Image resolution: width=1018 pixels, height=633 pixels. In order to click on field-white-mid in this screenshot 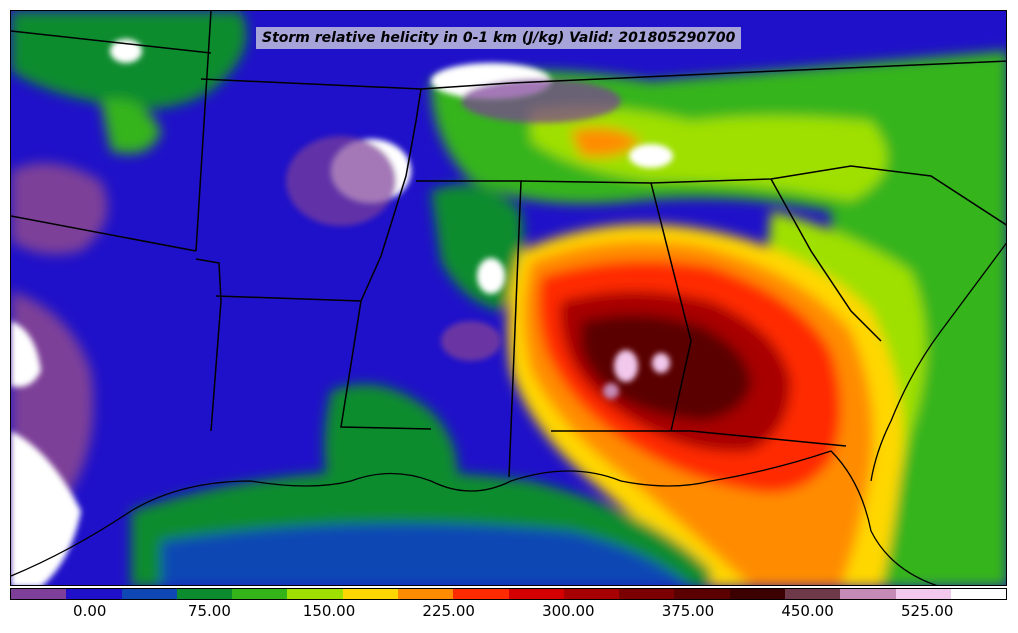, I will do `click(491, 276)`.